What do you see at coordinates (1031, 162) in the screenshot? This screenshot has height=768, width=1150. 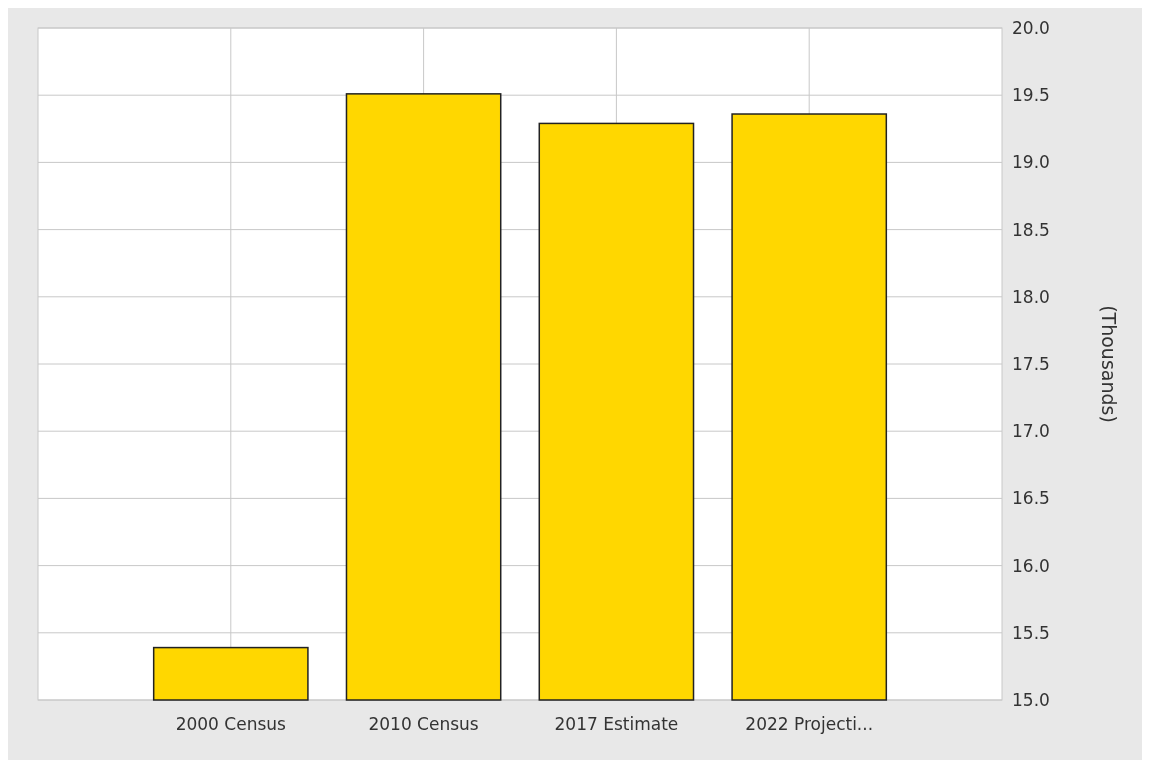 I see `y-tick-label: 19.0` at bounding box center [1031, 162].